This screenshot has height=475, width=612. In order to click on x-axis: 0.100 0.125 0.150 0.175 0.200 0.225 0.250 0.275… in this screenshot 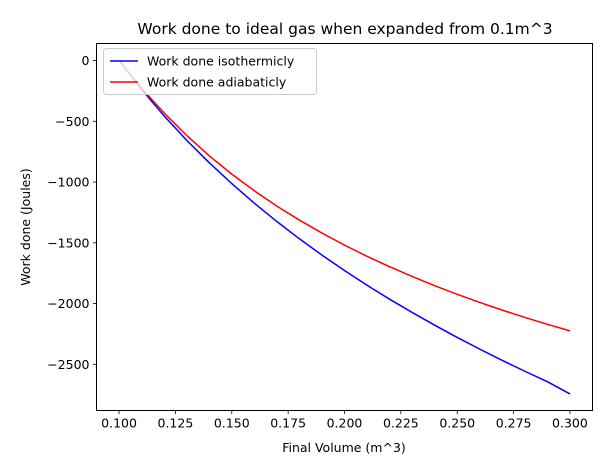, I will do `click(344, 420)`.